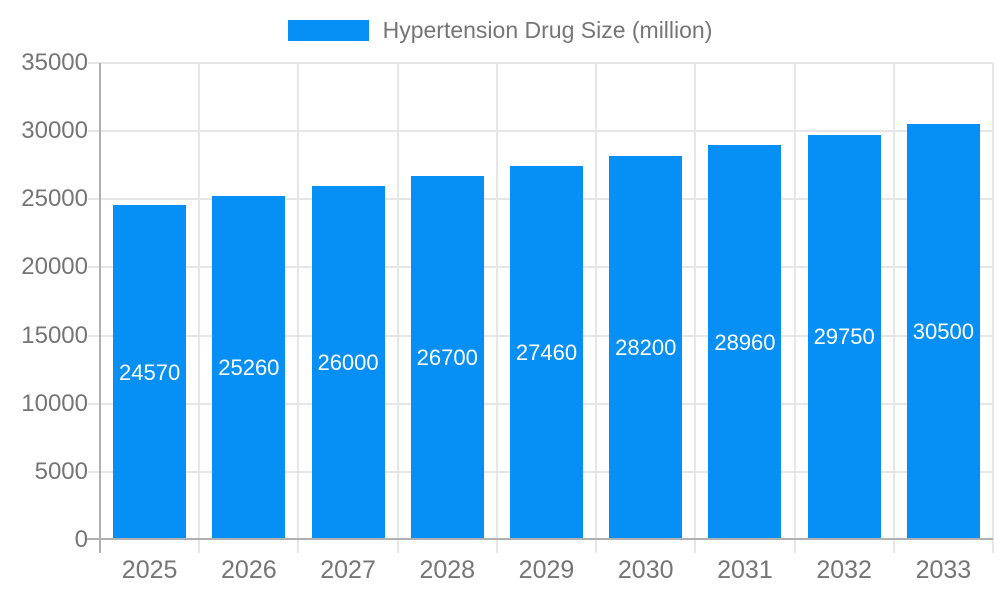  I want to click on y-tick-label: 0, so click(81, 539).